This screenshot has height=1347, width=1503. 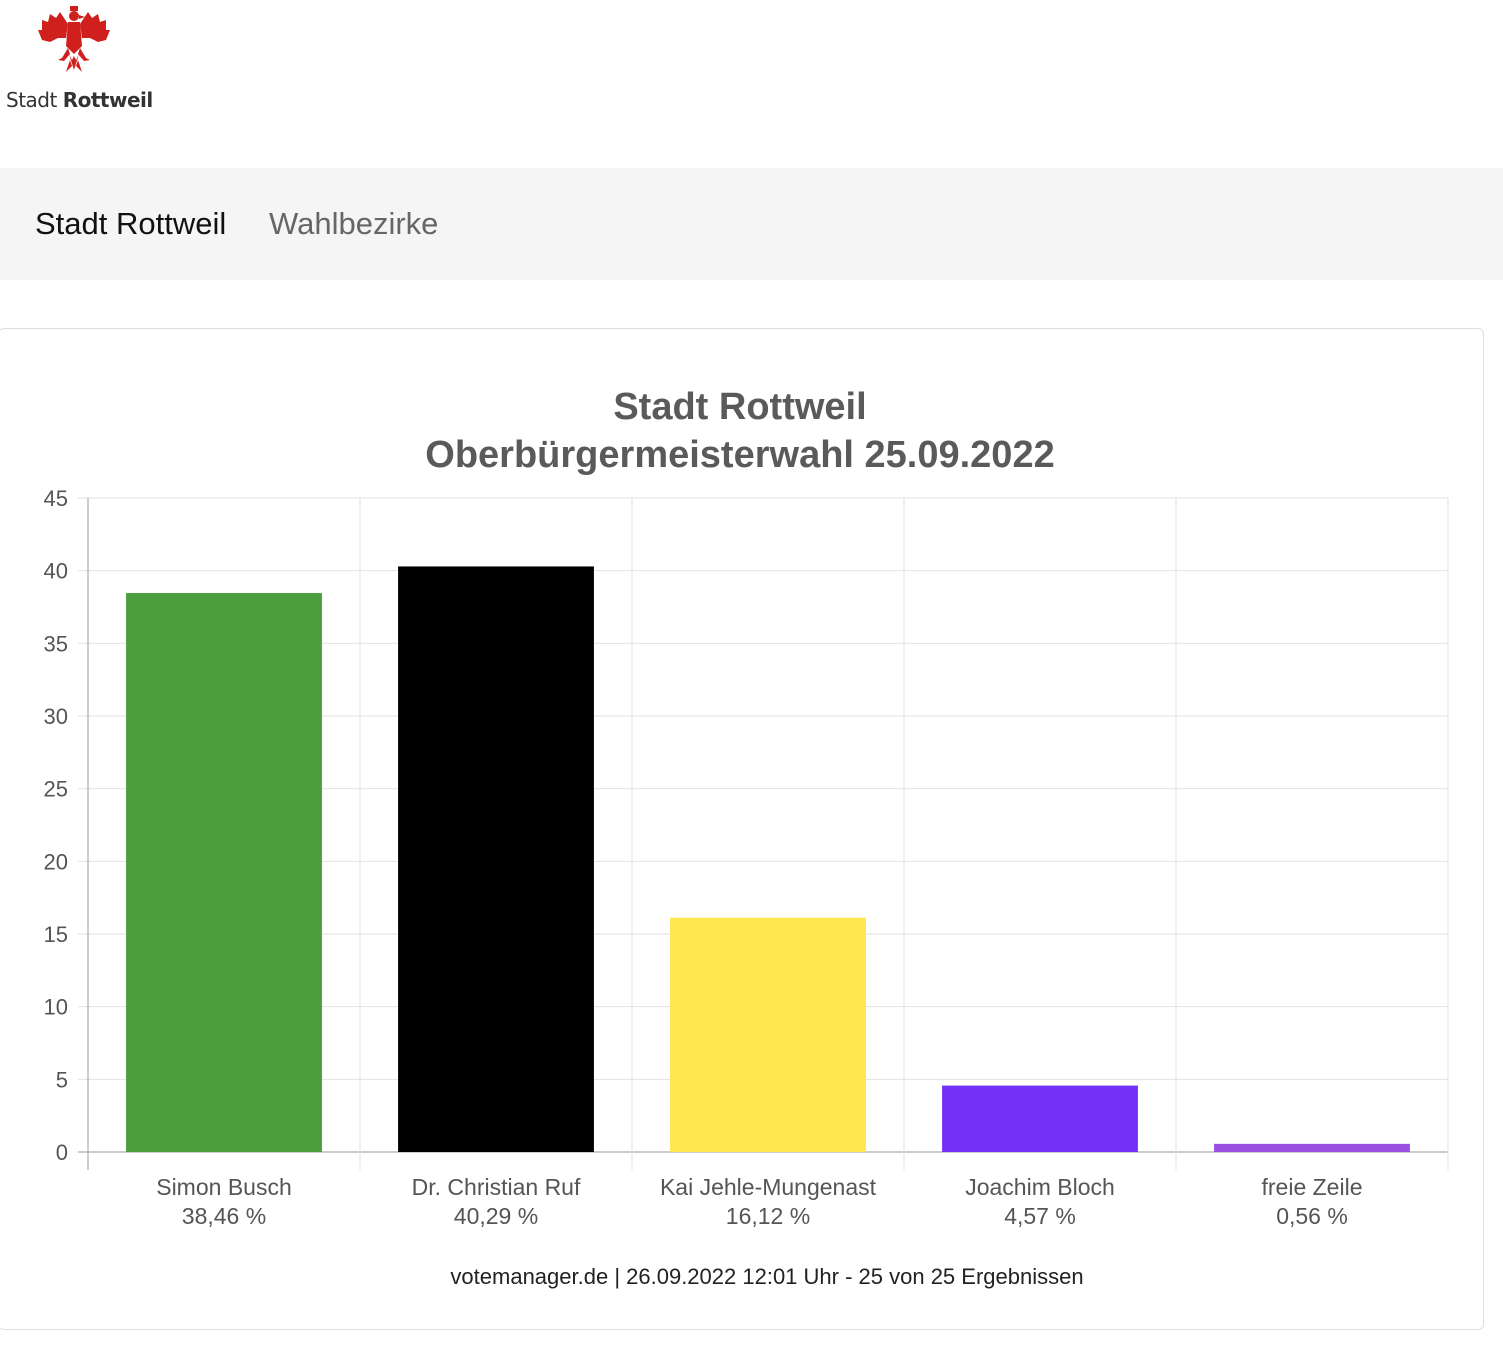 What do you see at coordinates (56, 643) in the screenshot?
I see `y-tick-label-35: 35` at bounding box center [56, 643].